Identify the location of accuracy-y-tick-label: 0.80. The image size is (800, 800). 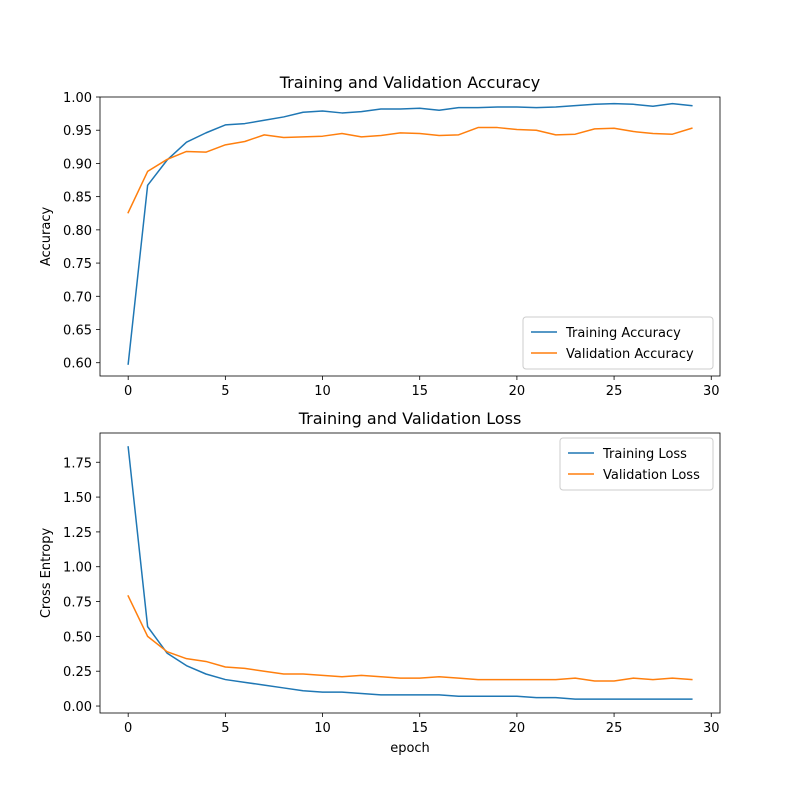
(77, 231).